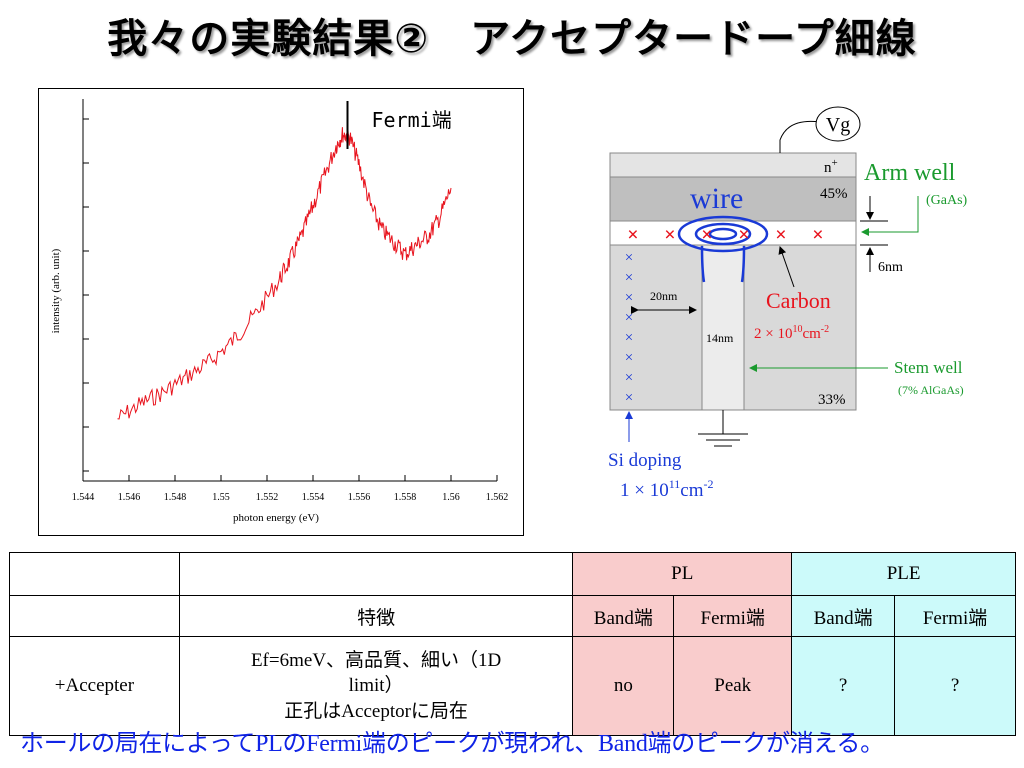 Image resolution: width=1024 pixels, height=768 pixels. Describe the element at coordinates (733, 686) in the screenshot. I see `table-cell-pl-fermi: Peak` at that location.